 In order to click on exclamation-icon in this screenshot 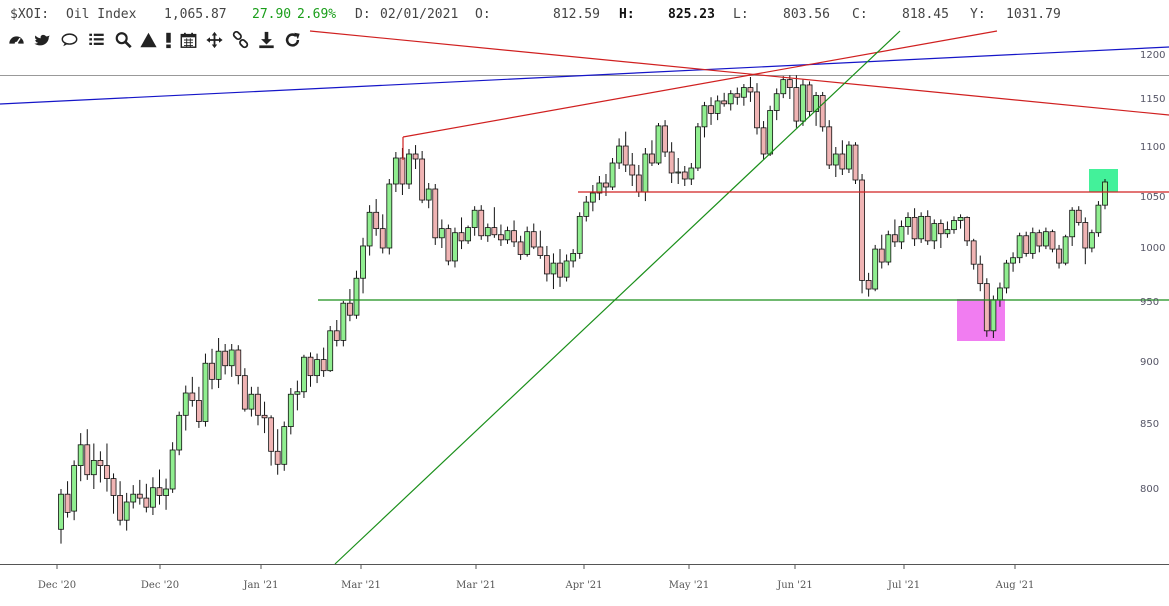, I will do `click(168, 40)`.